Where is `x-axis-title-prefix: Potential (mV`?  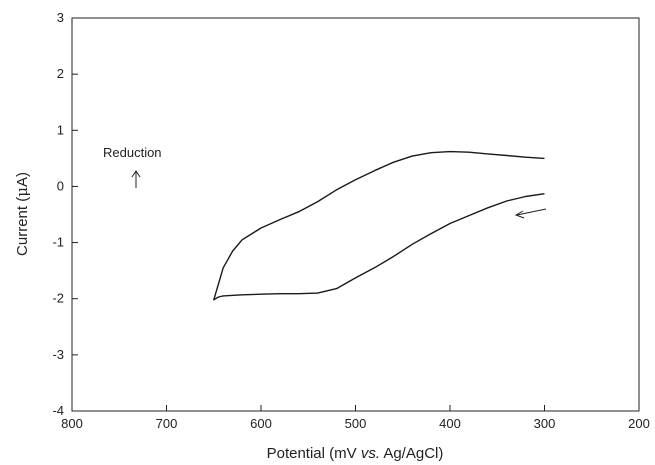 x-axis-title-prefix: Potential (mV is located at coordinates (314, 453).